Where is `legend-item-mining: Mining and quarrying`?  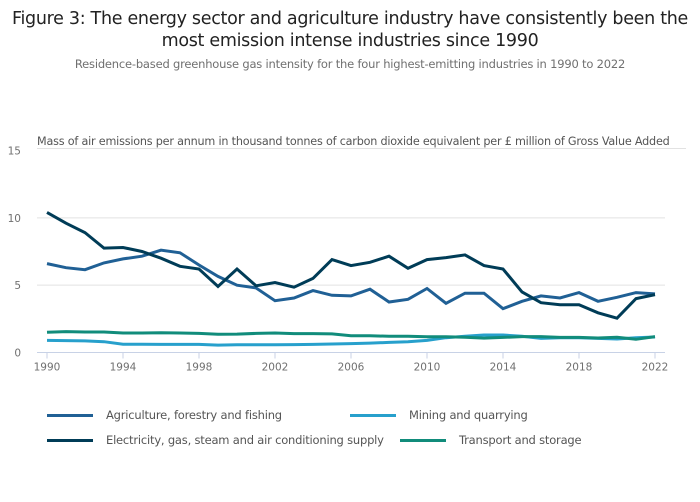
legend-item-mining: Mining and quarrying is located at coordinates (439, 415).